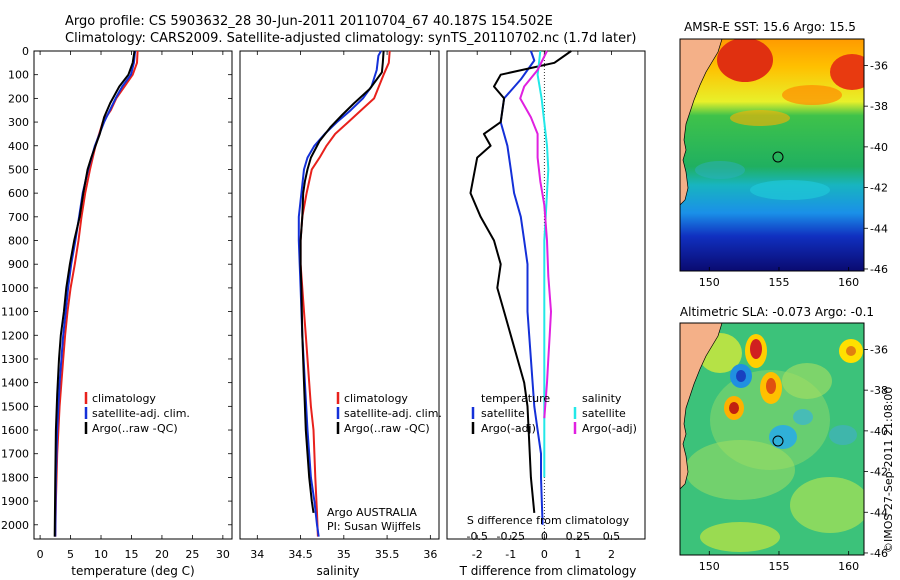  I want to click on depth-tick-label: 0, so click(25, 51).